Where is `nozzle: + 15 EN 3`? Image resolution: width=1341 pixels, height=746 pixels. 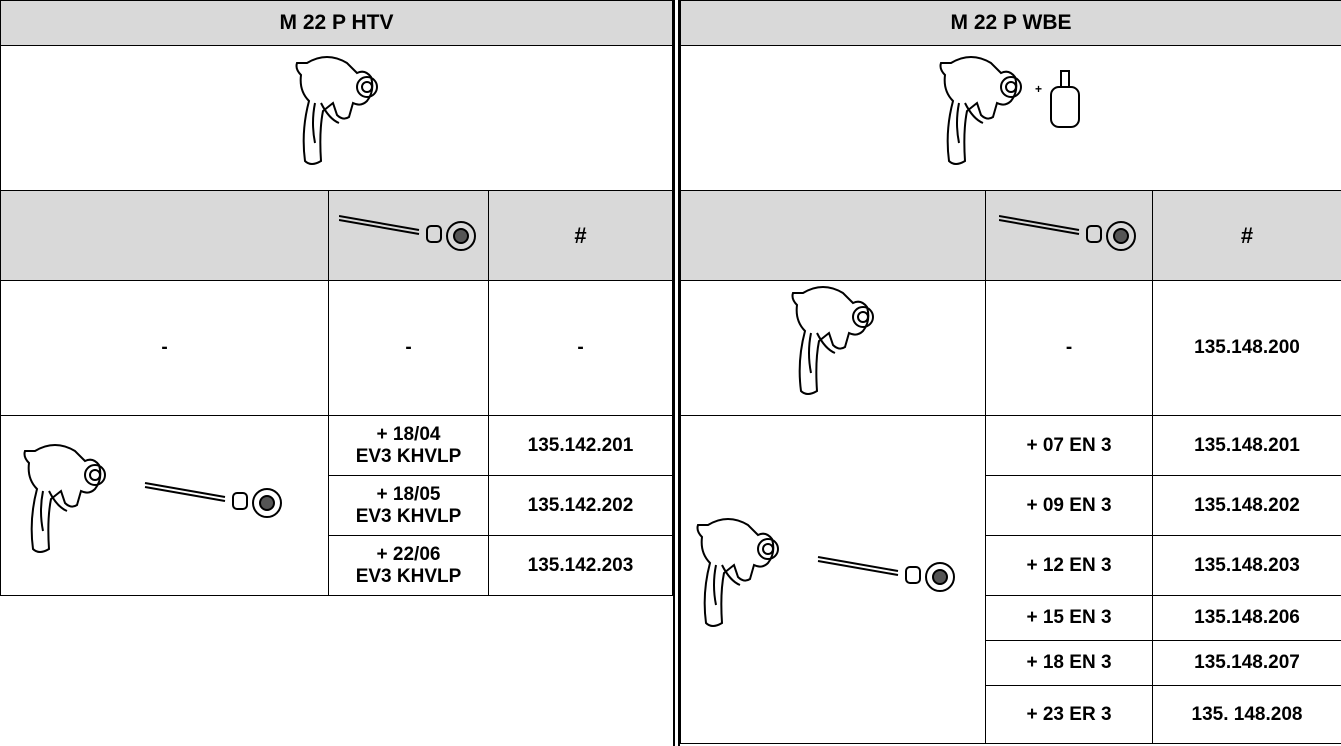 nozzle: + 15 EN 3 is located at coordinates (1069, 618).